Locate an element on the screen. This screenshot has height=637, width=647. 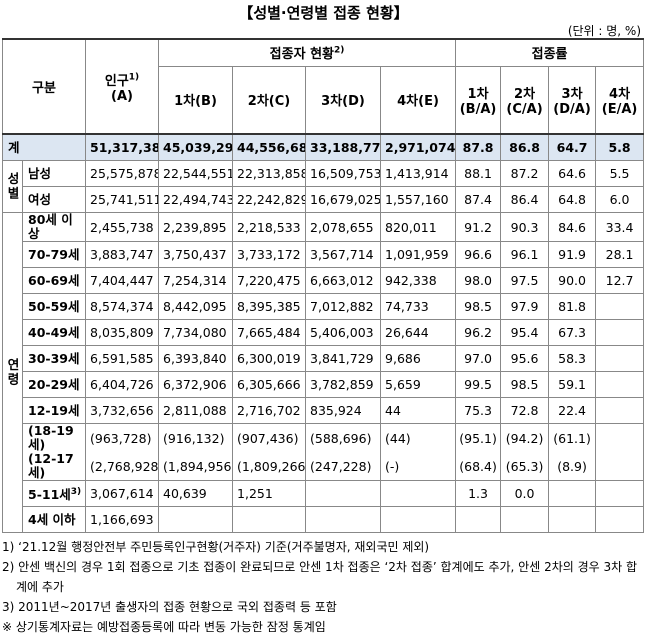
cell: 3,567,714 is located at coordinates (343, 254).